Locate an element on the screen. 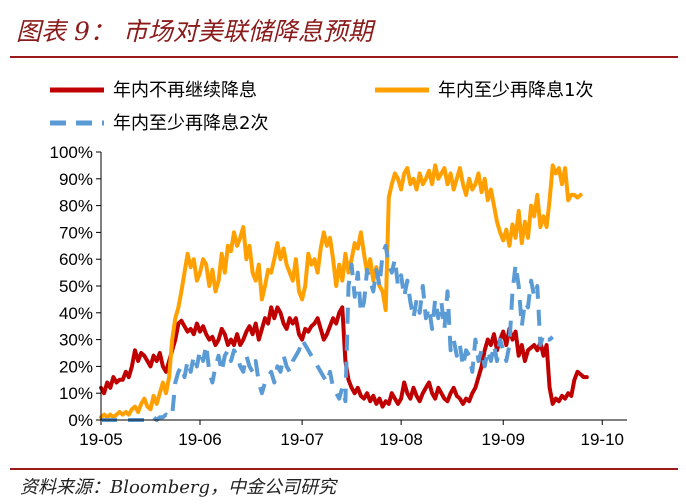 Image resolution: width=686 pixels, height=504 pixels. x-tick-label: 19-10 is located at coordinates (602, 439).